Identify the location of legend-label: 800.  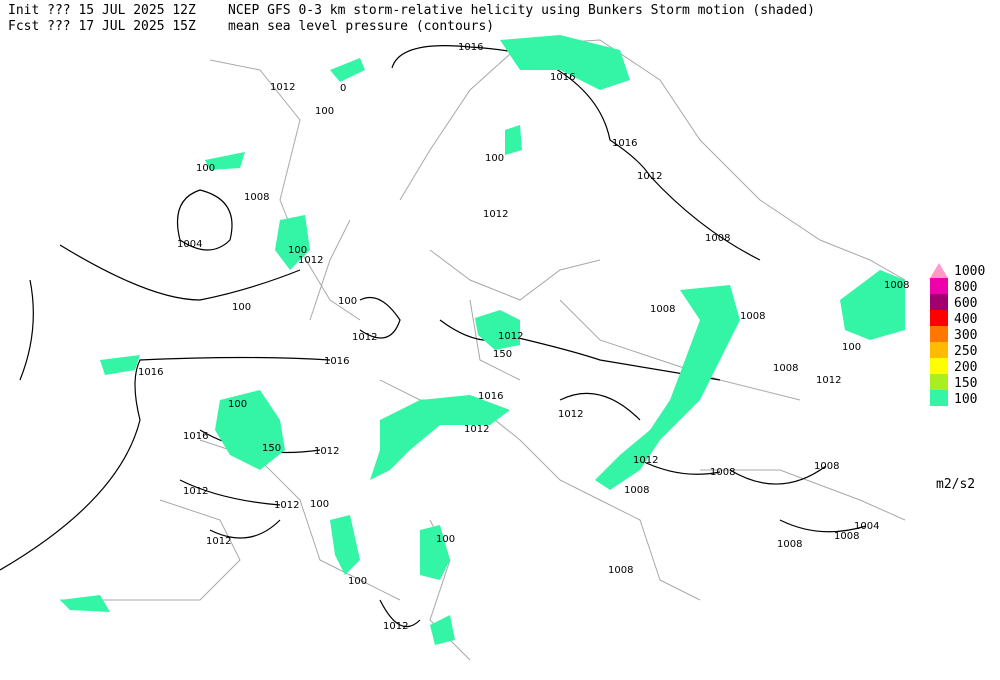
(965, 287).